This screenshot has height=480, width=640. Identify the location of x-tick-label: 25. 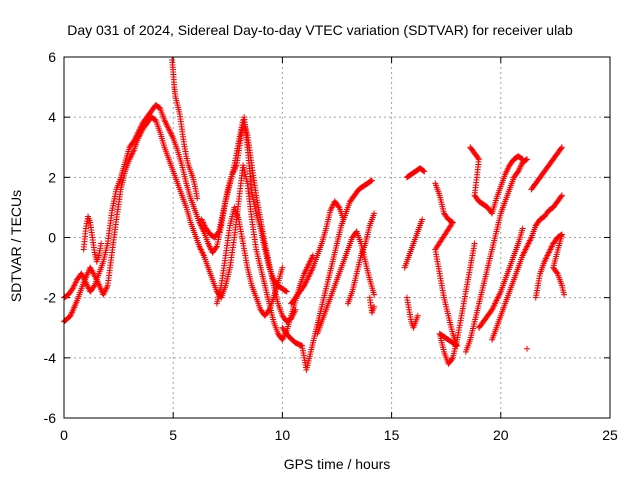
(610, 435).